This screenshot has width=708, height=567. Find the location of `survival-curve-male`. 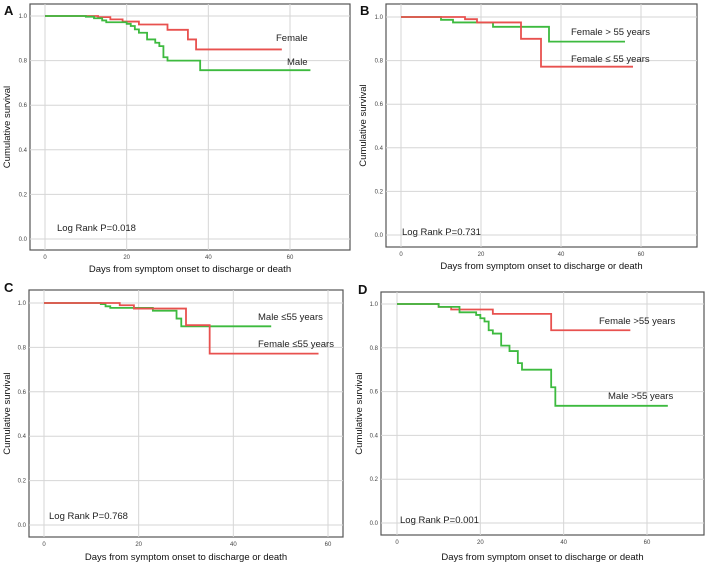

survival-curve-male is located at coordinates (178, 43).